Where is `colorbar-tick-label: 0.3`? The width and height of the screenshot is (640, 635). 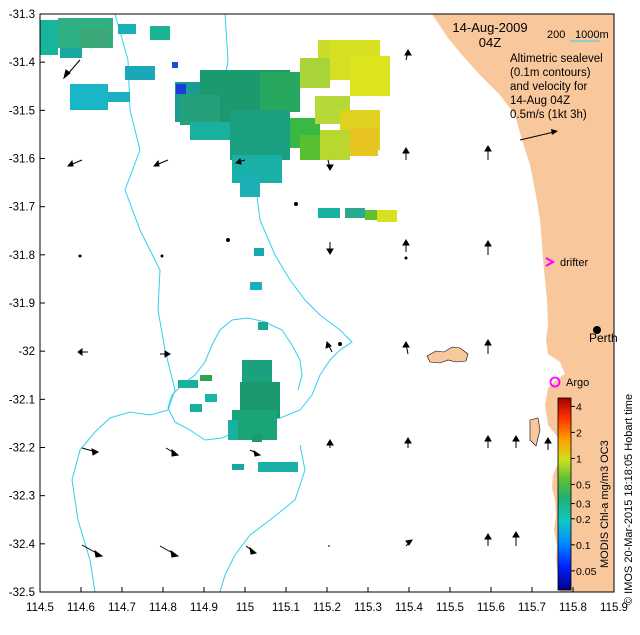 colorbar-tick-label: 0.3 is located at coordinates (583, 505).